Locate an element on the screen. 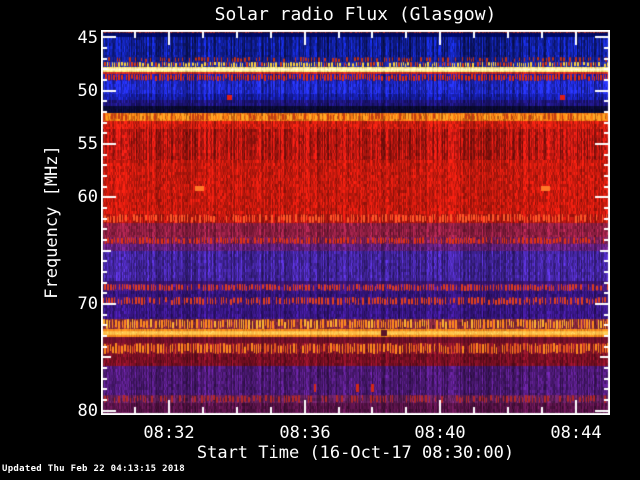 The height and width of the screenshot is (480, 640). y-tick-label-70: 70 is located at coordinates (87, 304).